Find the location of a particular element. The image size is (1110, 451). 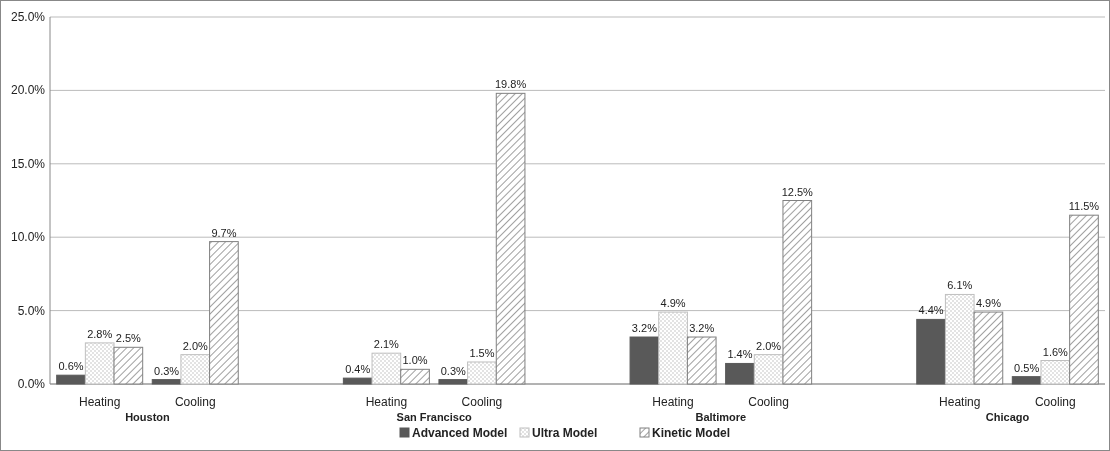

data-label: 9.7% is located at coordinates (224, 232).